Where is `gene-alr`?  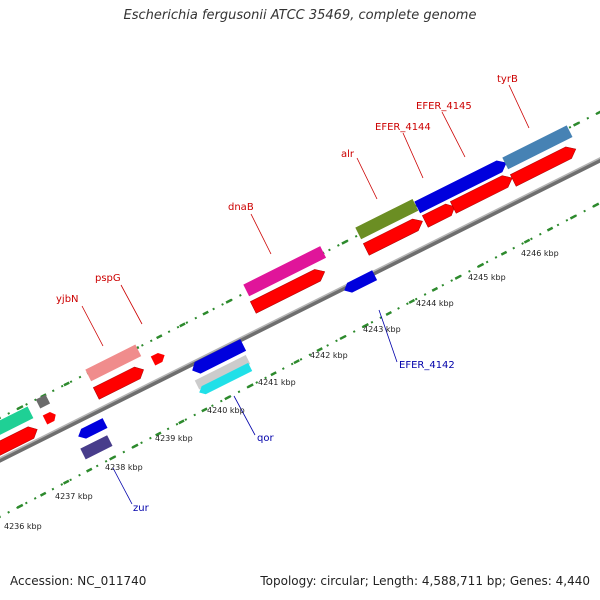
gene-alr is located at coordinates (387, 219).